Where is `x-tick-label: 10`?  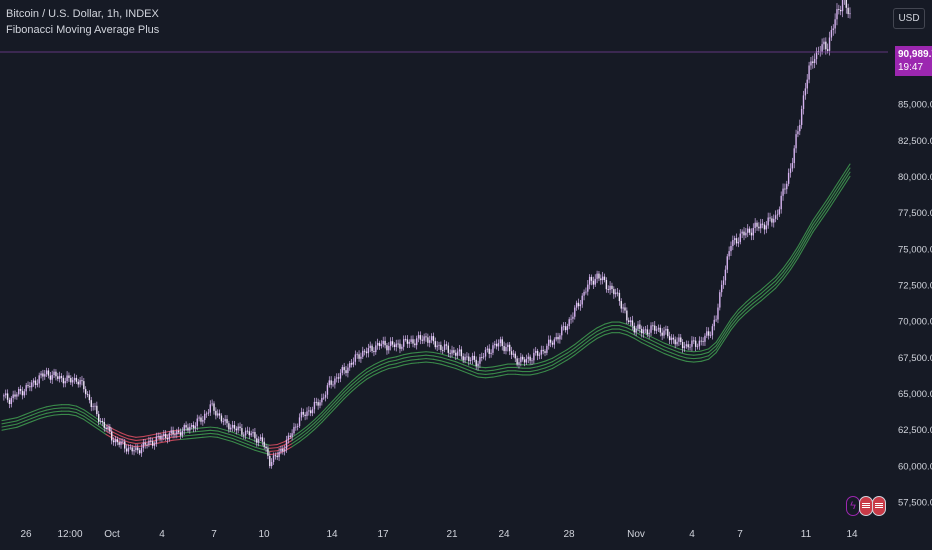
x-tick-label: 10 is located at coordinates (264, 534).